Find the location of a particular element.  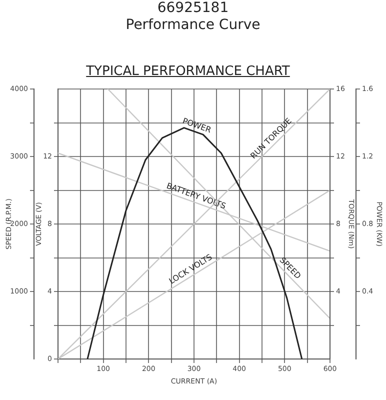

chart-title: 66925181 is located at coordinates (193, 8).